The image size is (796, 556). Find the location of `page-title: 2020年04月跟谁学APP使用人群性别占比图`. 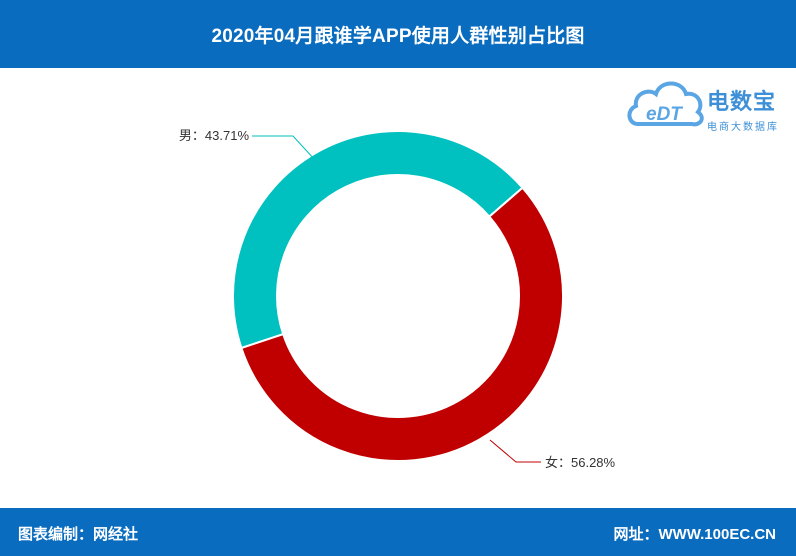

page-title: 2020年04月跟谁学APP使用人群性别占比图 is located at coordinates (398, 36).